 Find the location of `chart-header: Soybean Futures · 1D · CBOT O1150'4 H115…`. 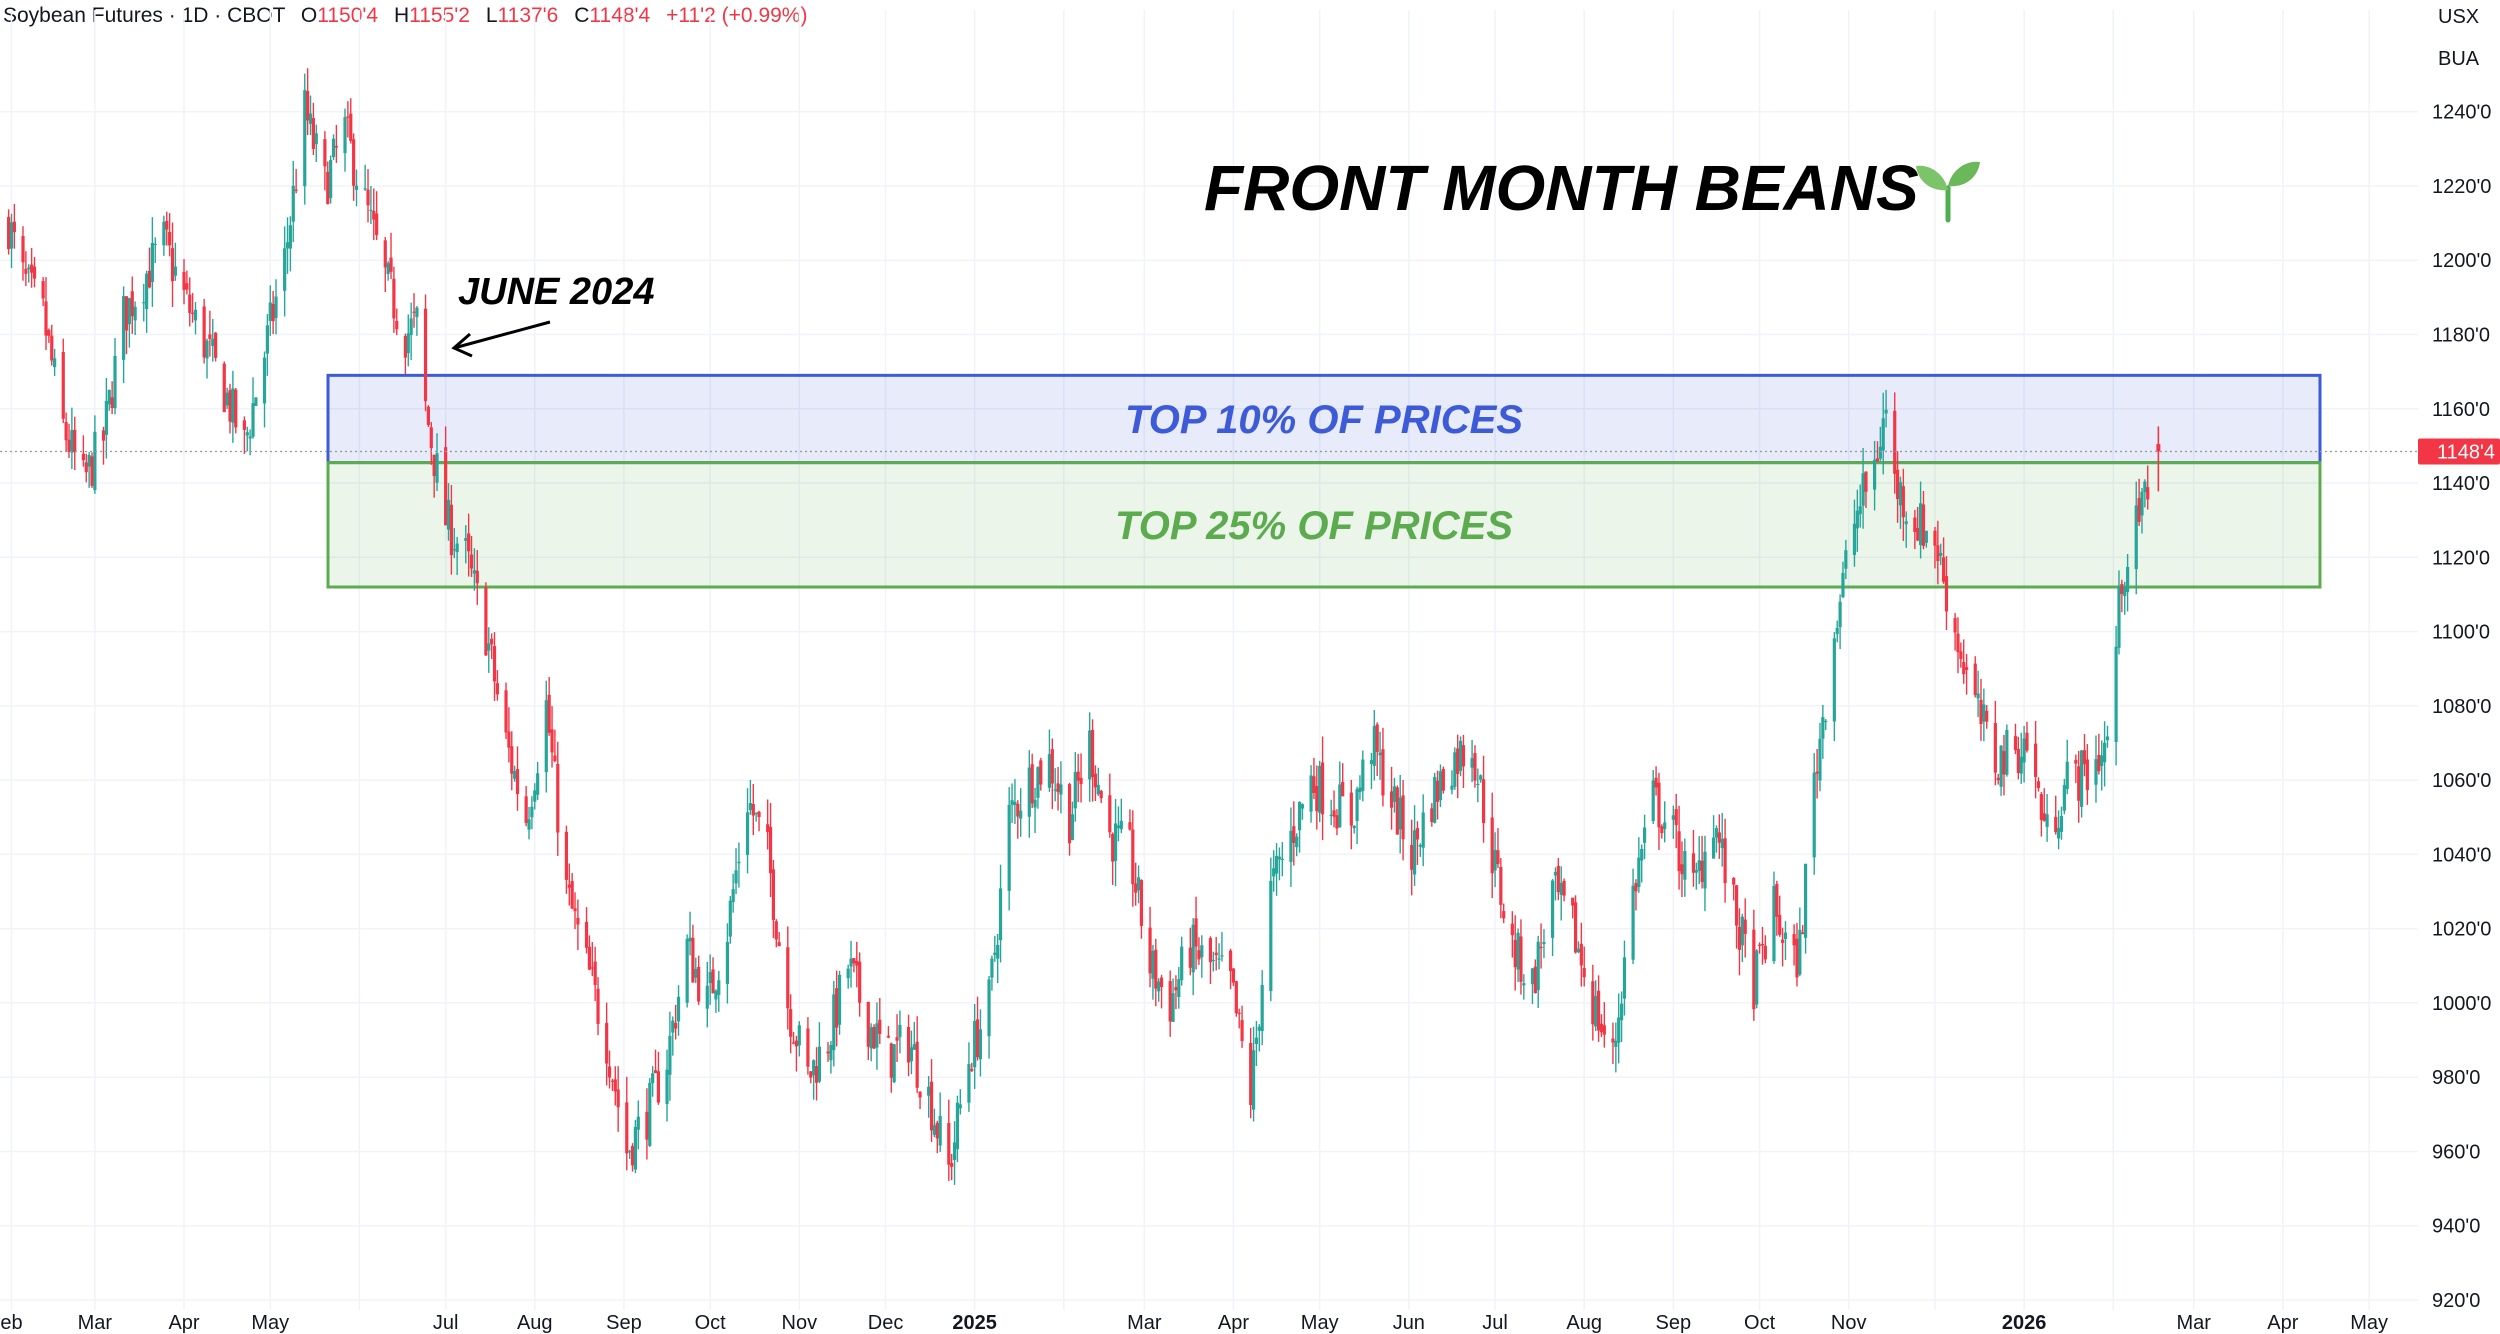

chart-header: Soybean Futures · 1D · CBOT O1150'4 H115… is located at coordinates (405, 16).